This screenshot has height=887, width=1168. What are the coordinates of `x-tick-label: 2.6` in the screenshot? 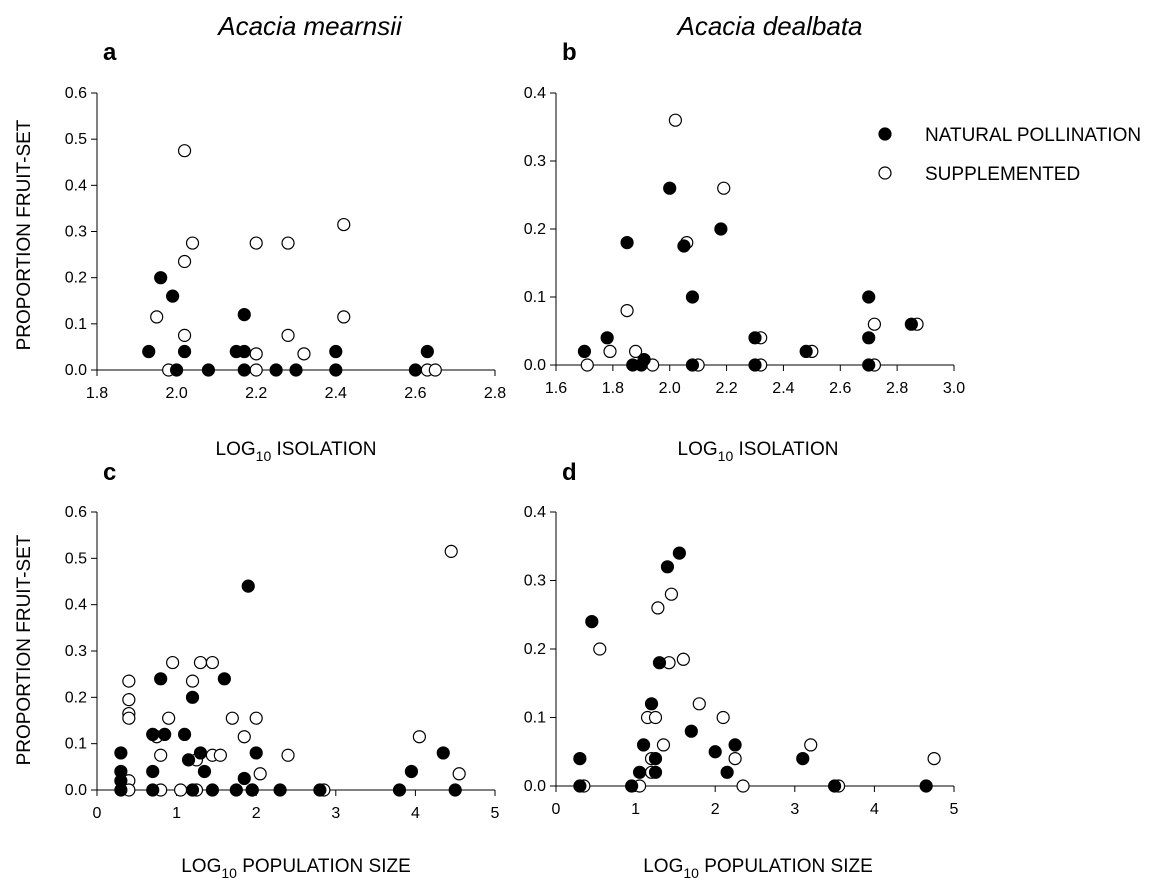 It's located at (840, 388).